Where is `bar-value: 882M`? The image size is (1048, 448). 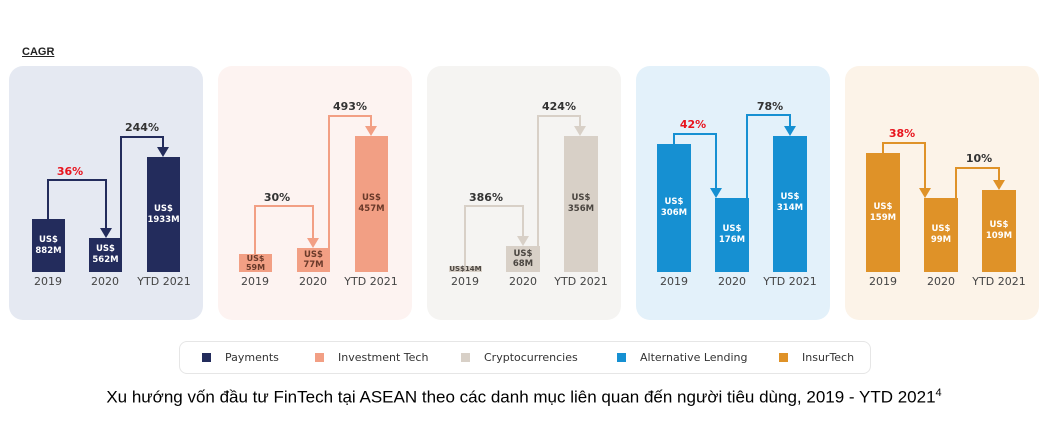
bar-value: 882M is located at coordinates (48, 250).